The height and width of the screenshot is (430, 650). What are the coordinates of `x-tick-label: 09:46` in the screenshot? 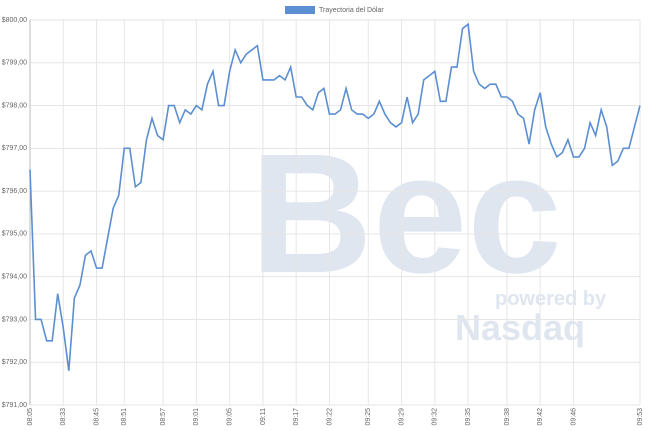 It's located at (573, 417).